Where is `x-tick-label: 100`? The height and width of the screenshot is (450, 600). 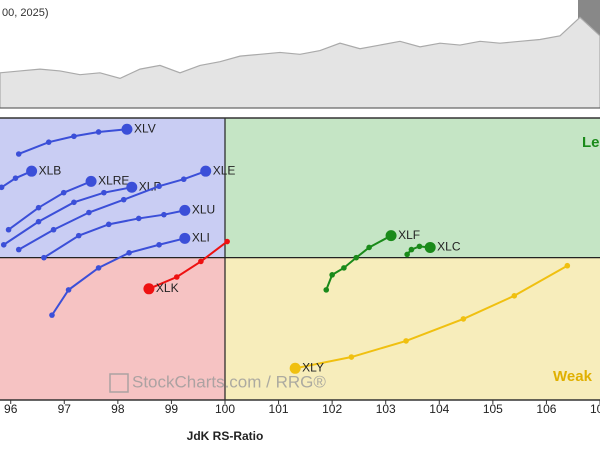 x-tick-label: 100 is located at coordinates (225, 409).